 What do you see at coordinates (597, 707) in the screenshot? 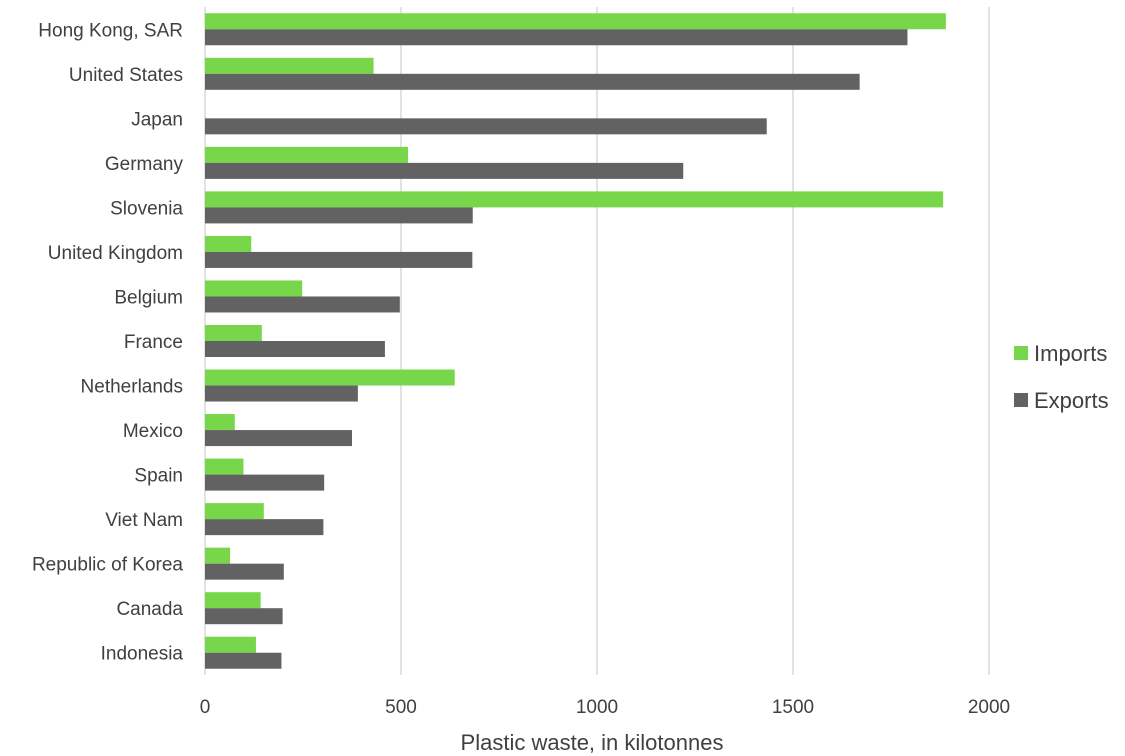
I see `x-tick-label: 1000` at bounding box center [597, 707].